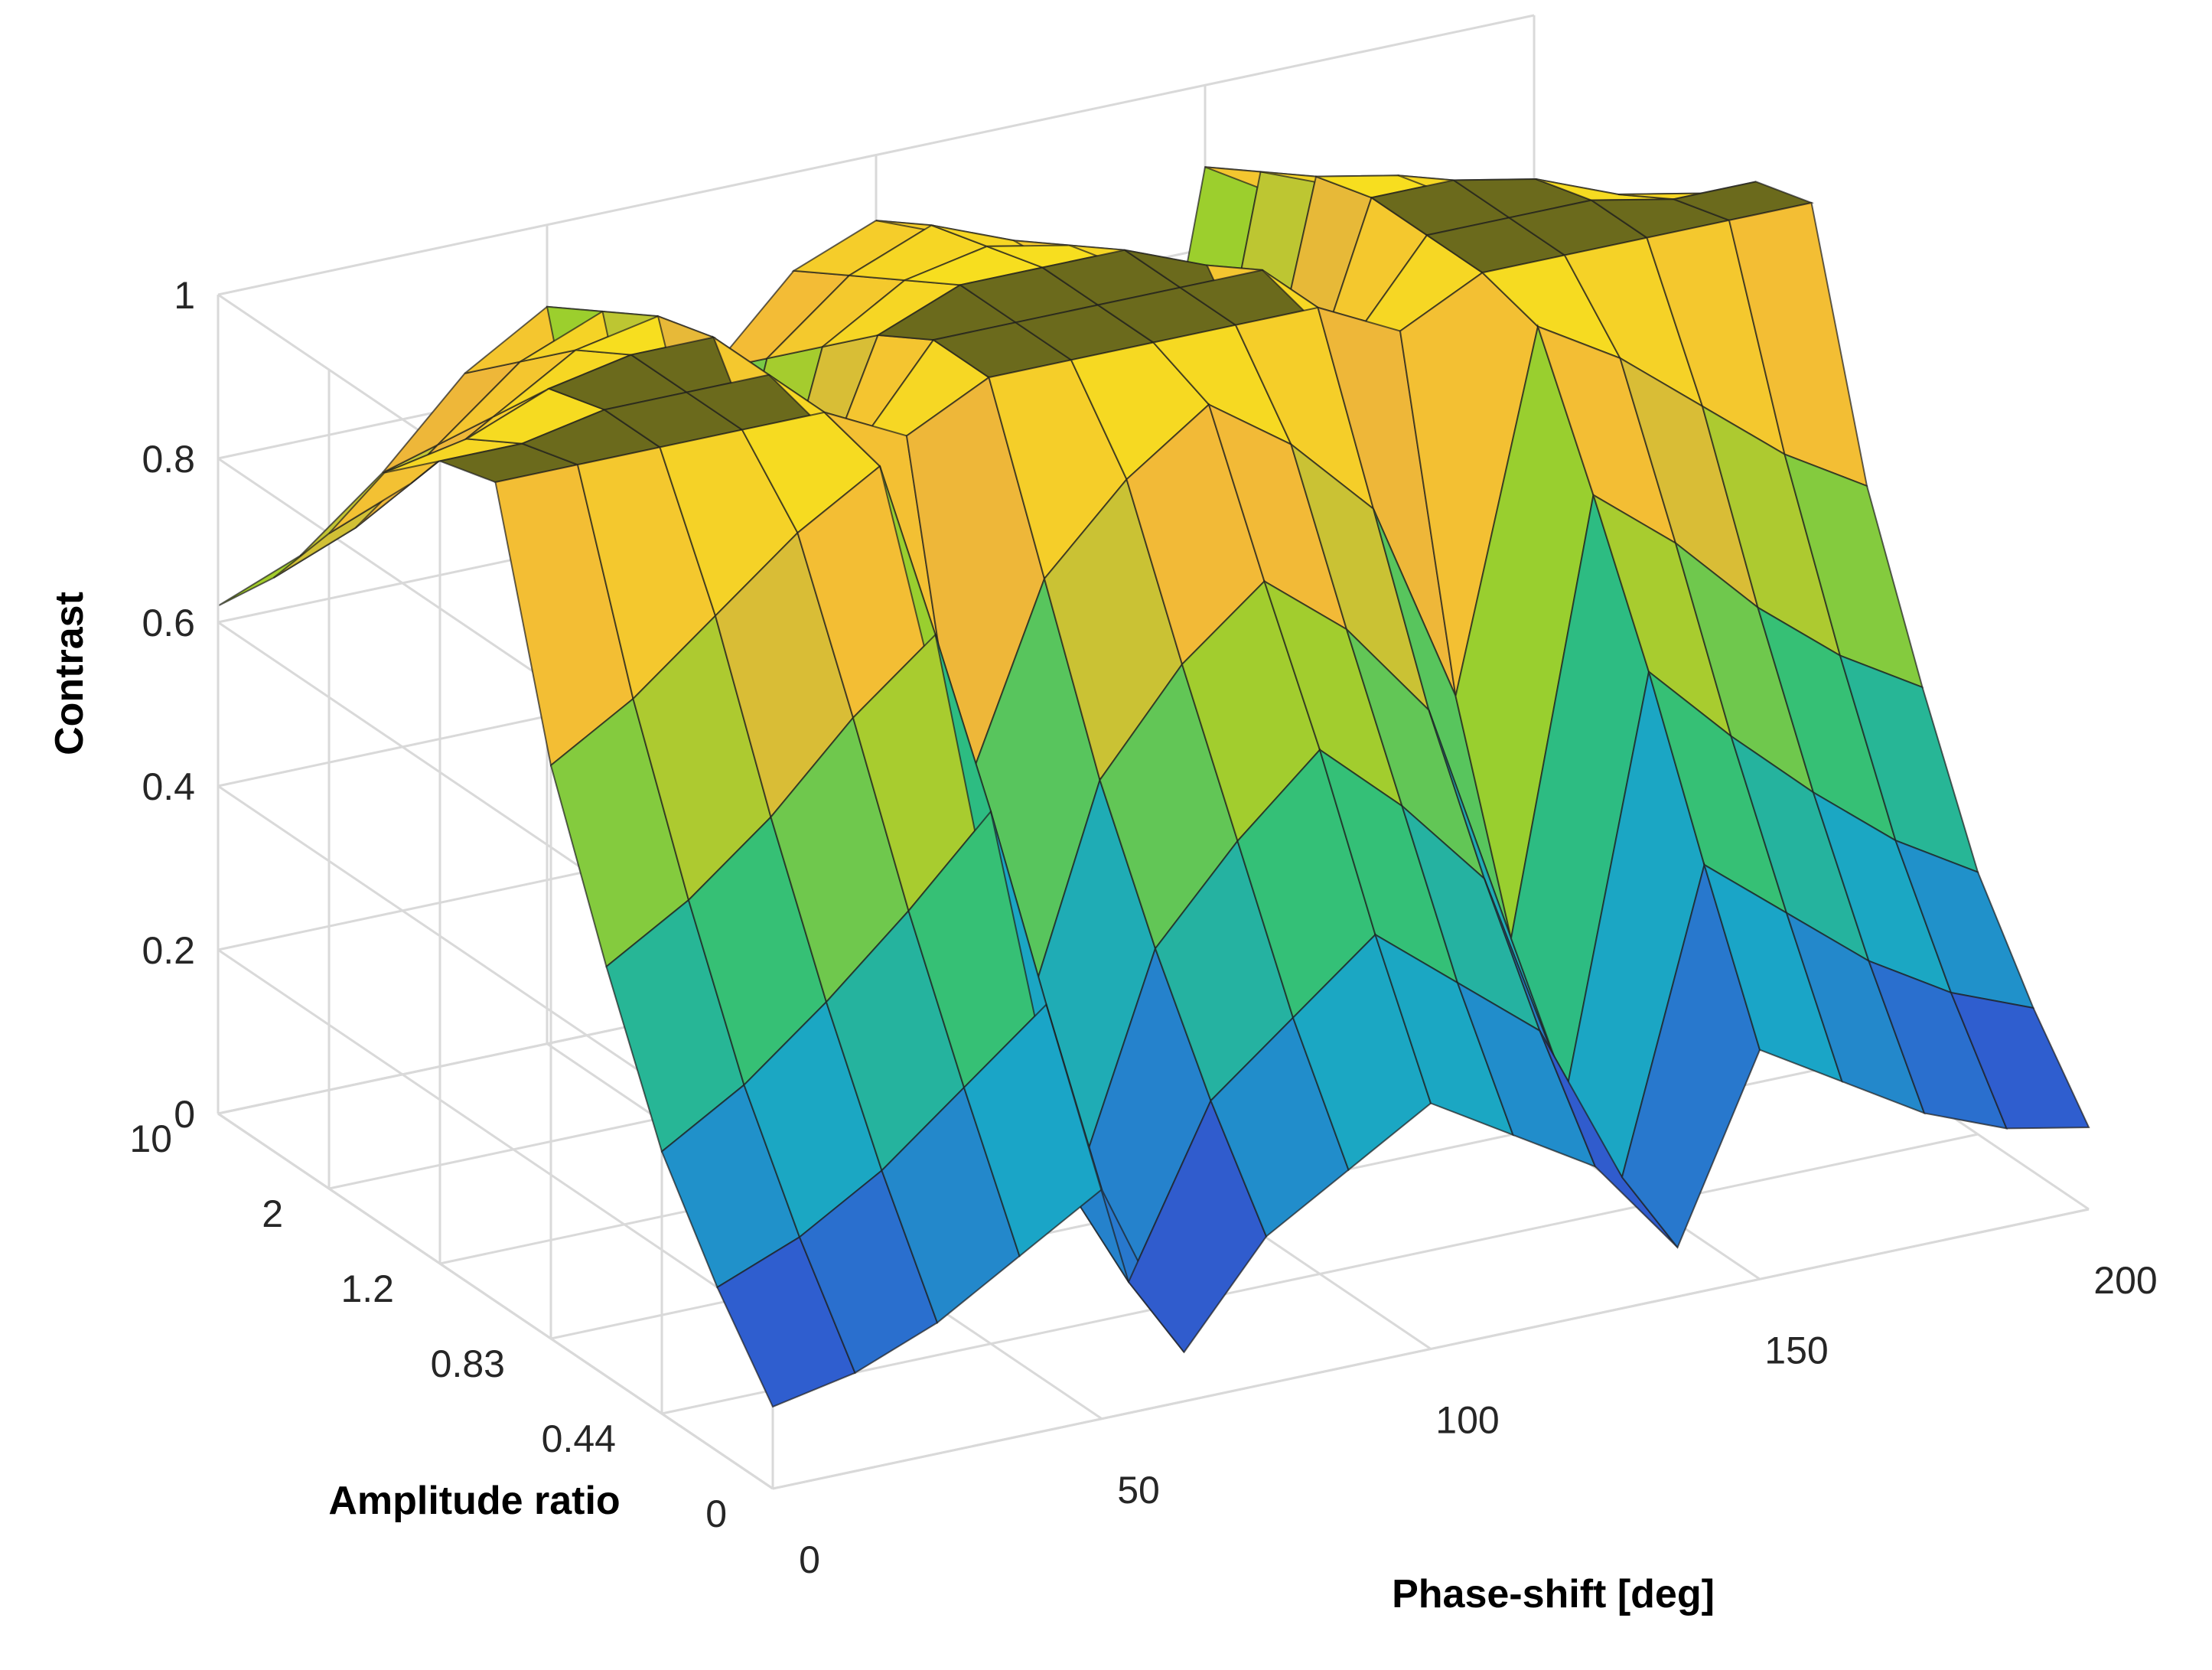  I want to click on z-tick-label: 1, so click(184, 296).